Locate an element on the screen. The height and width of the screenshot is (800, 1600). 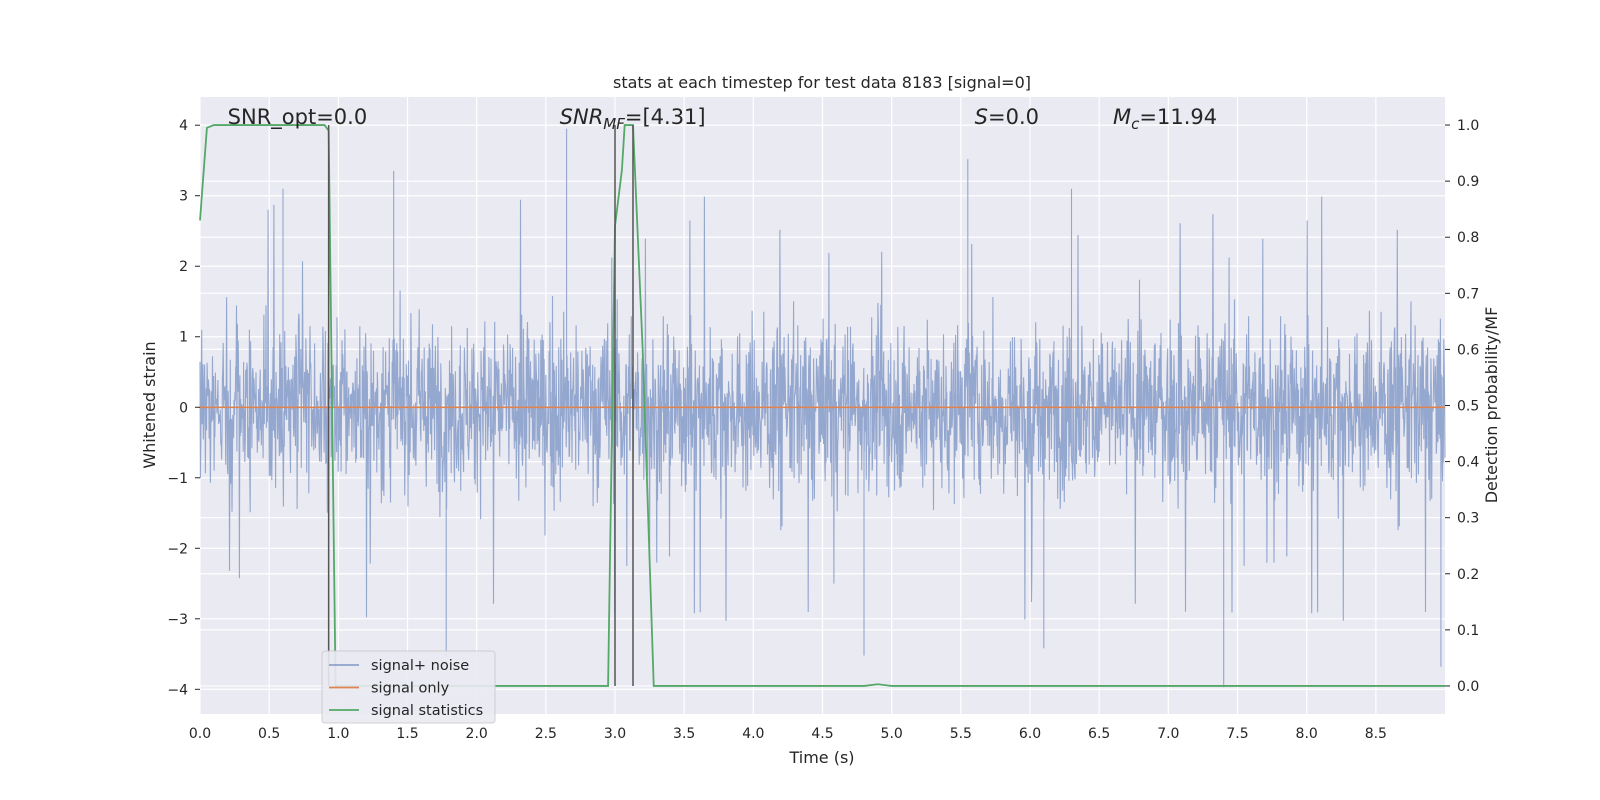
y-tick-label-right: 0.0 is located at coordinates (1468, 687).